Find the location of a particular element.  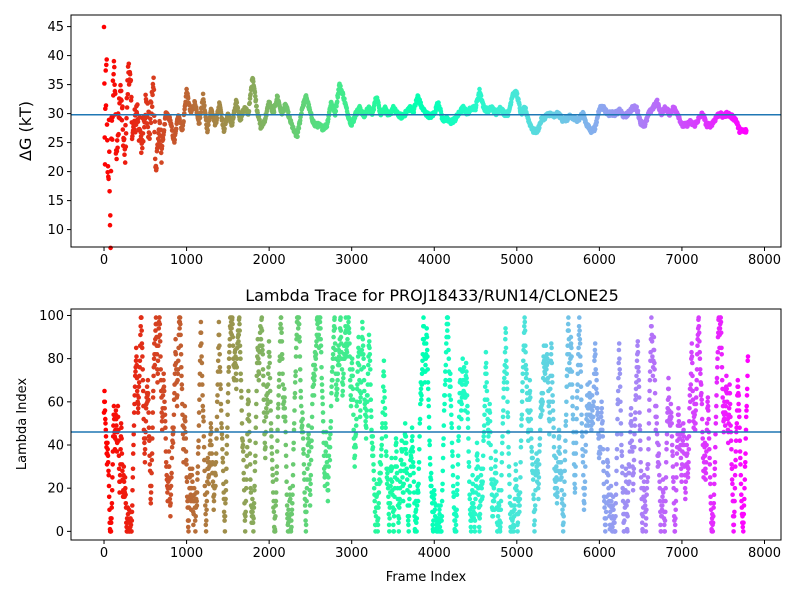

lambda-xticks: 0 1000 2000 3000 4000 5000 6000 7000 8000 is located at coordinates (440, 550).